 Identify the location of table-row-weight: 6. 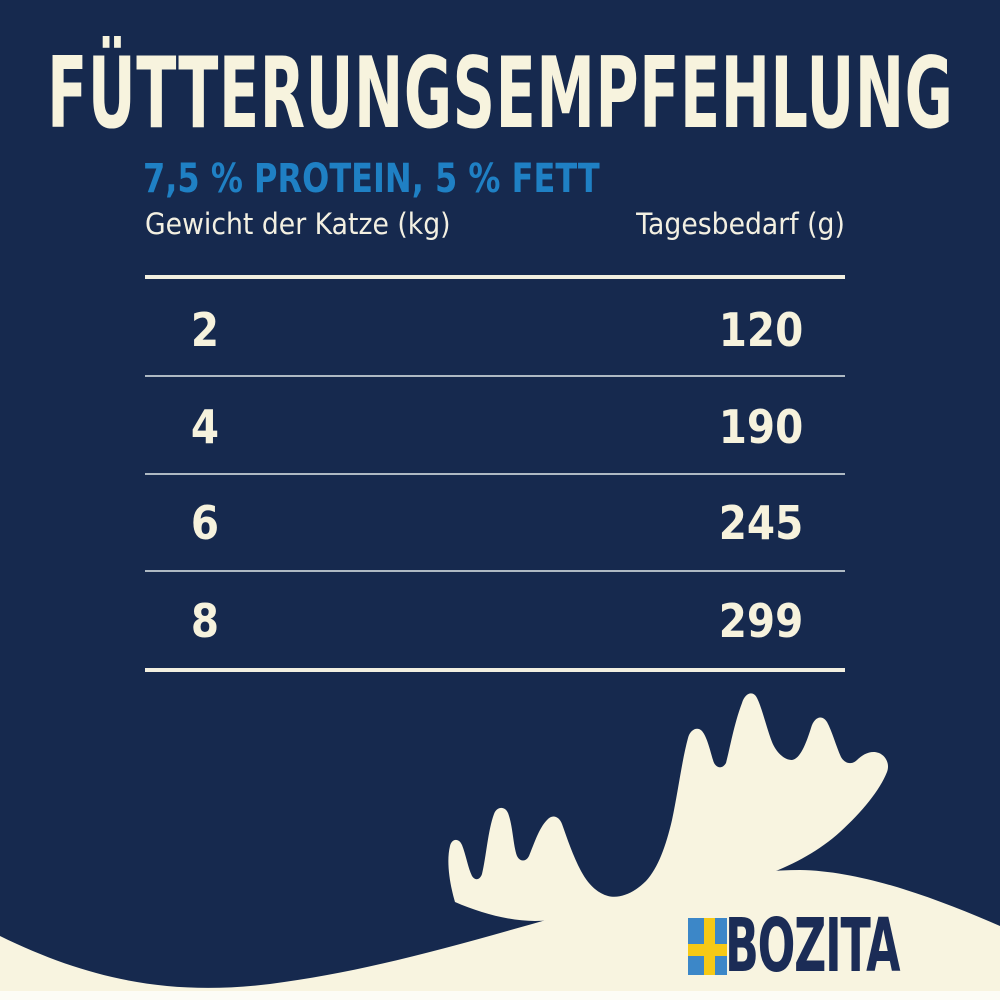
(205, 523).